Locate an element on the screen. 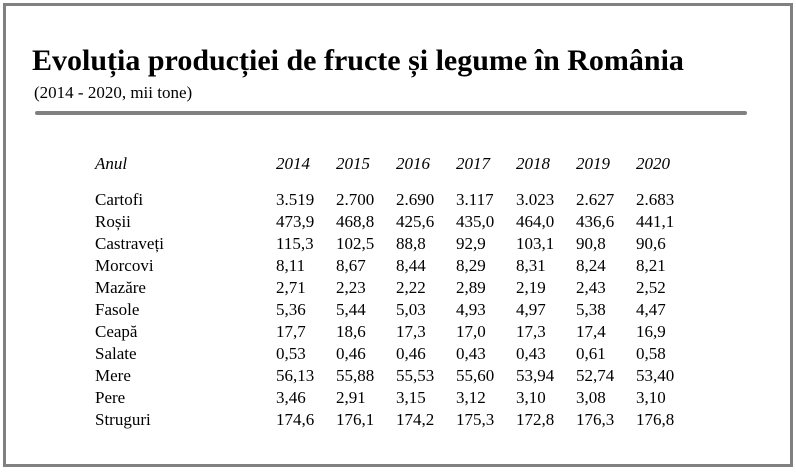  table-cell: 5,38 is located at coordinates (591, 309).